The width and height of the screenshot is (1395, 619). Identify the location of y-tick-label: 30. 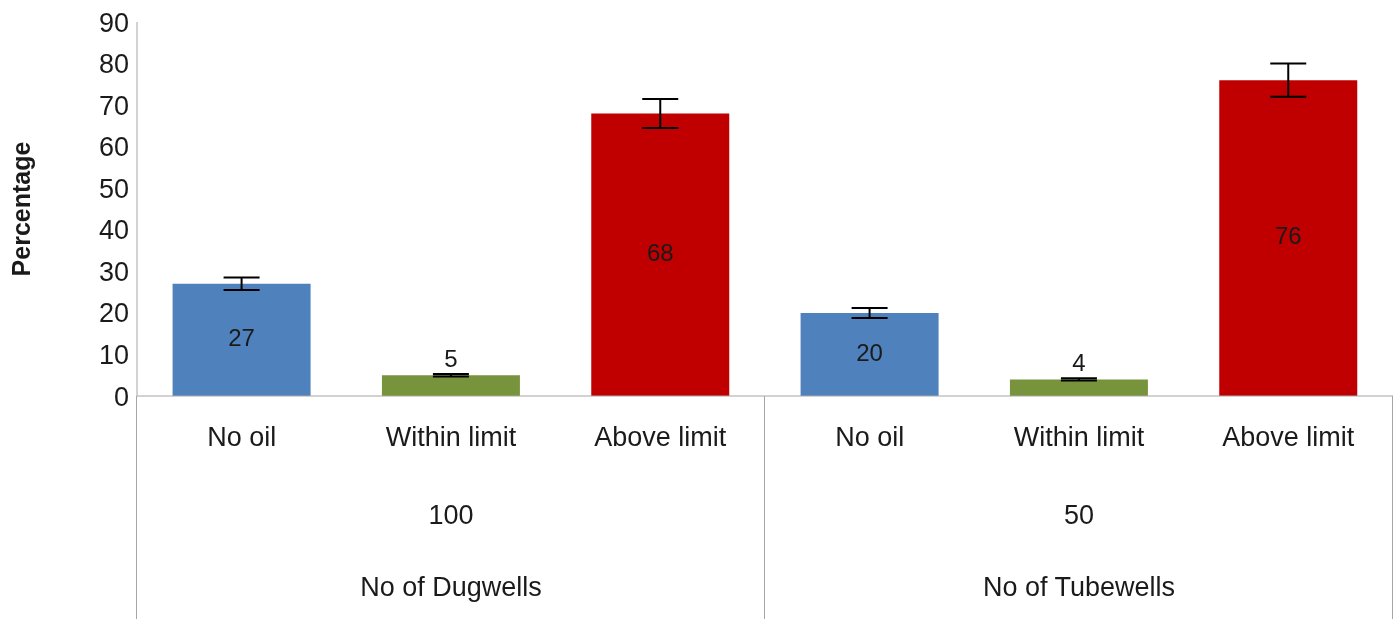
(113, 271).